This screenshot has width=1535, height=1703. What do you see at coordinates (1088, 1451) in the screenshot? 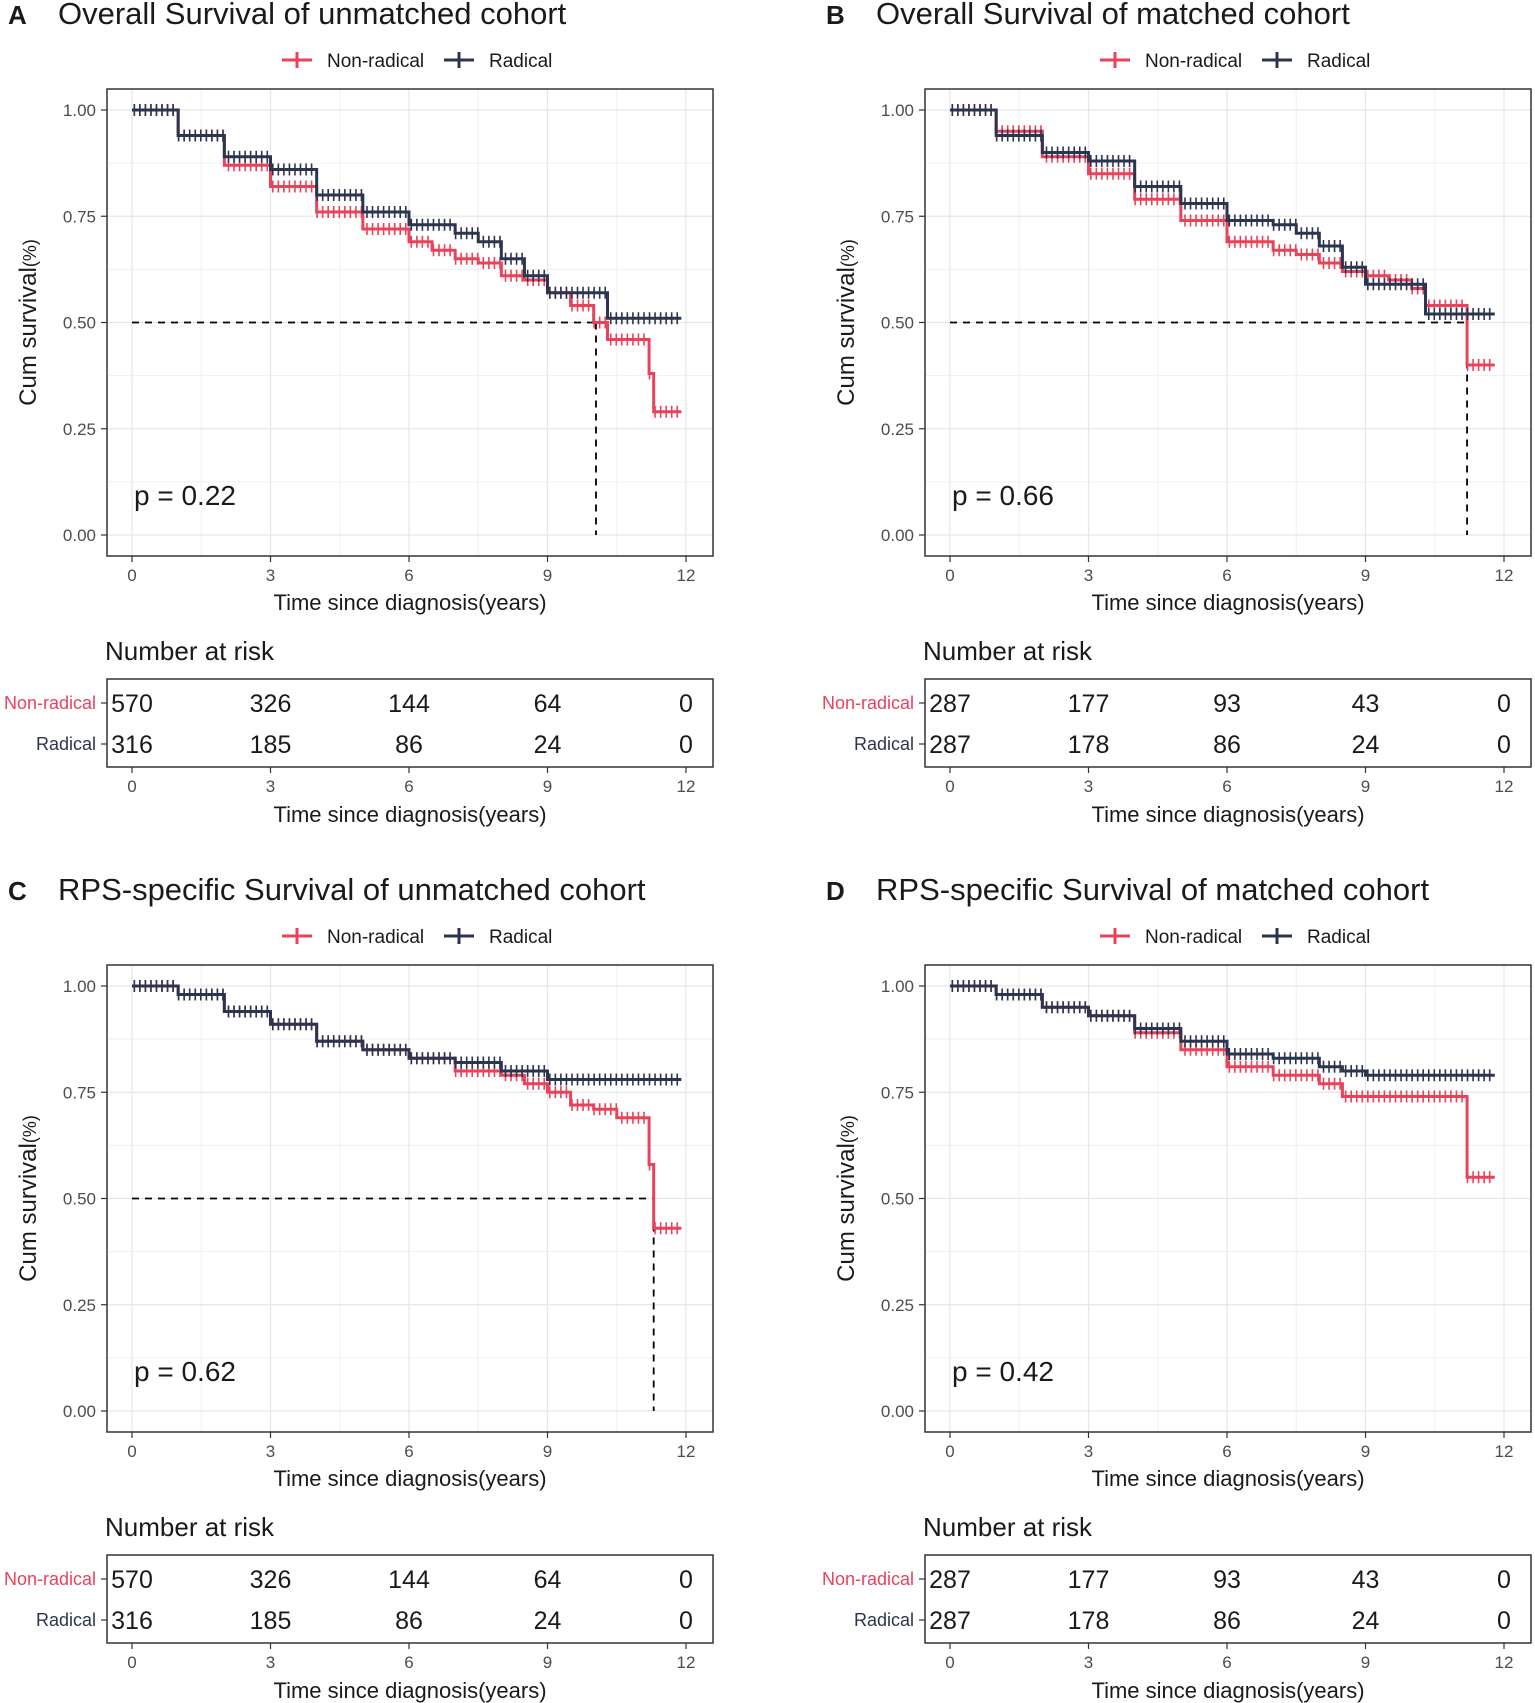
I see `x-tick-label: 3` at bounding box center [1088, 1451].